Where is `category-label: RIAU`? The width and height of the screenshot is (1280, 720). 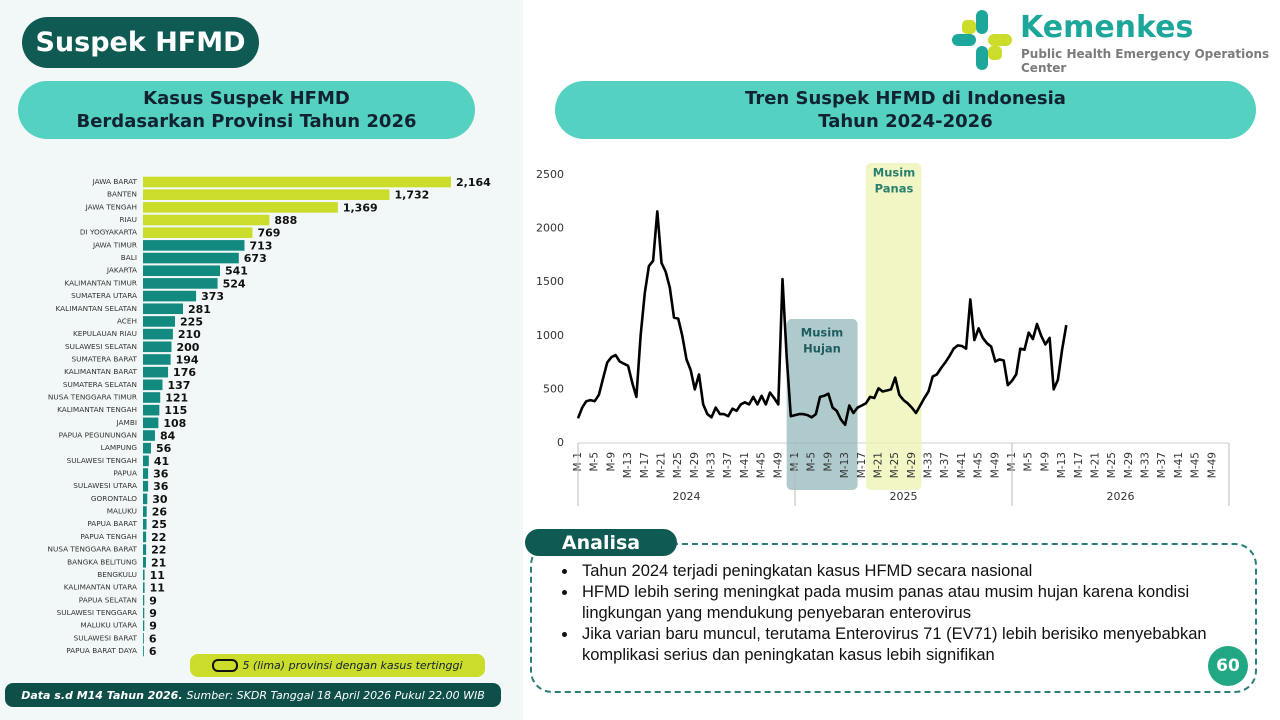 category-label: RIAU is located at coordinates (128, 219).